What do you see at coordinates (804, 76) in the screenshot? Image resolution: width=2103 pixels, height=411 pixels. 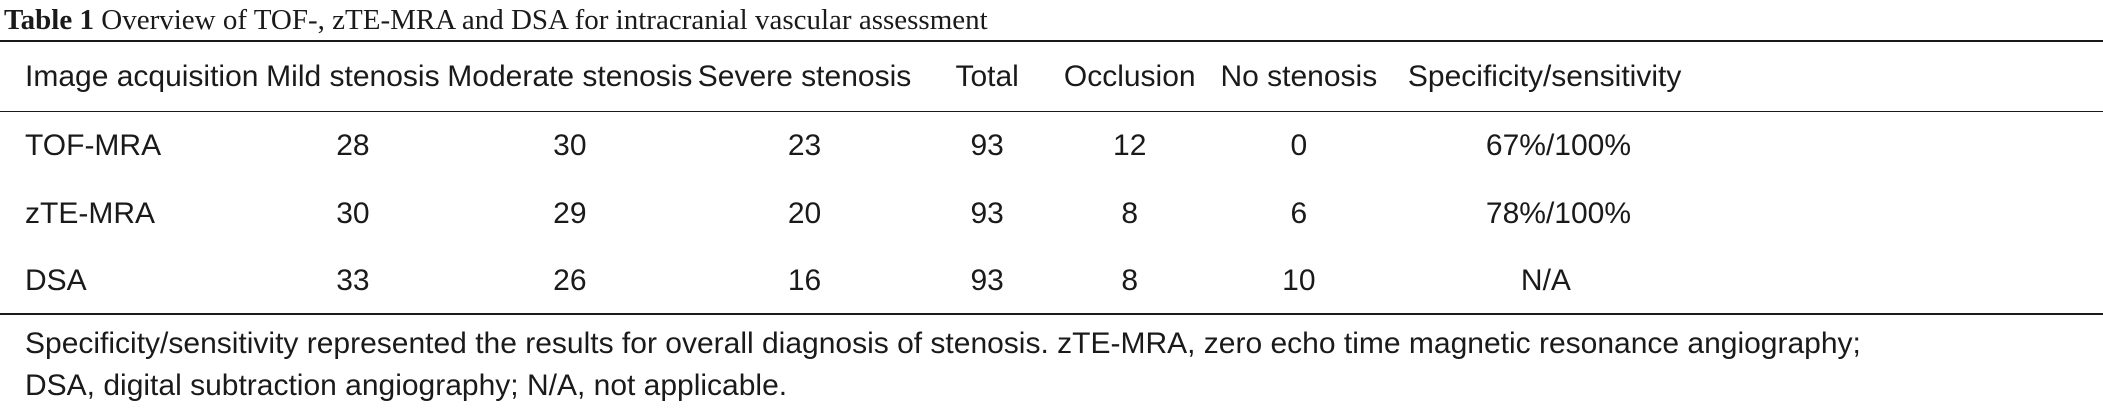 I see `column-header-severe-stenosis: Severe stenosis` at bounding box center [804, 76].